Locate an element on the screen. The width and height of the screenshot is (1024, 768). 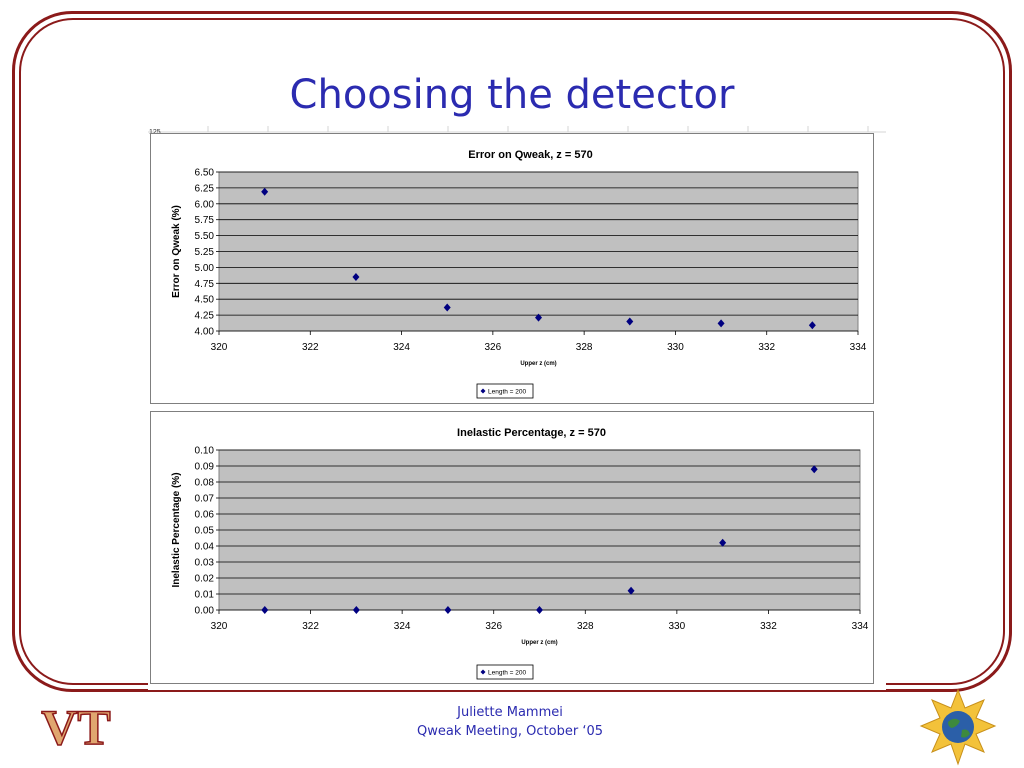
globe-star-icon is located at coordinates (958, 727).